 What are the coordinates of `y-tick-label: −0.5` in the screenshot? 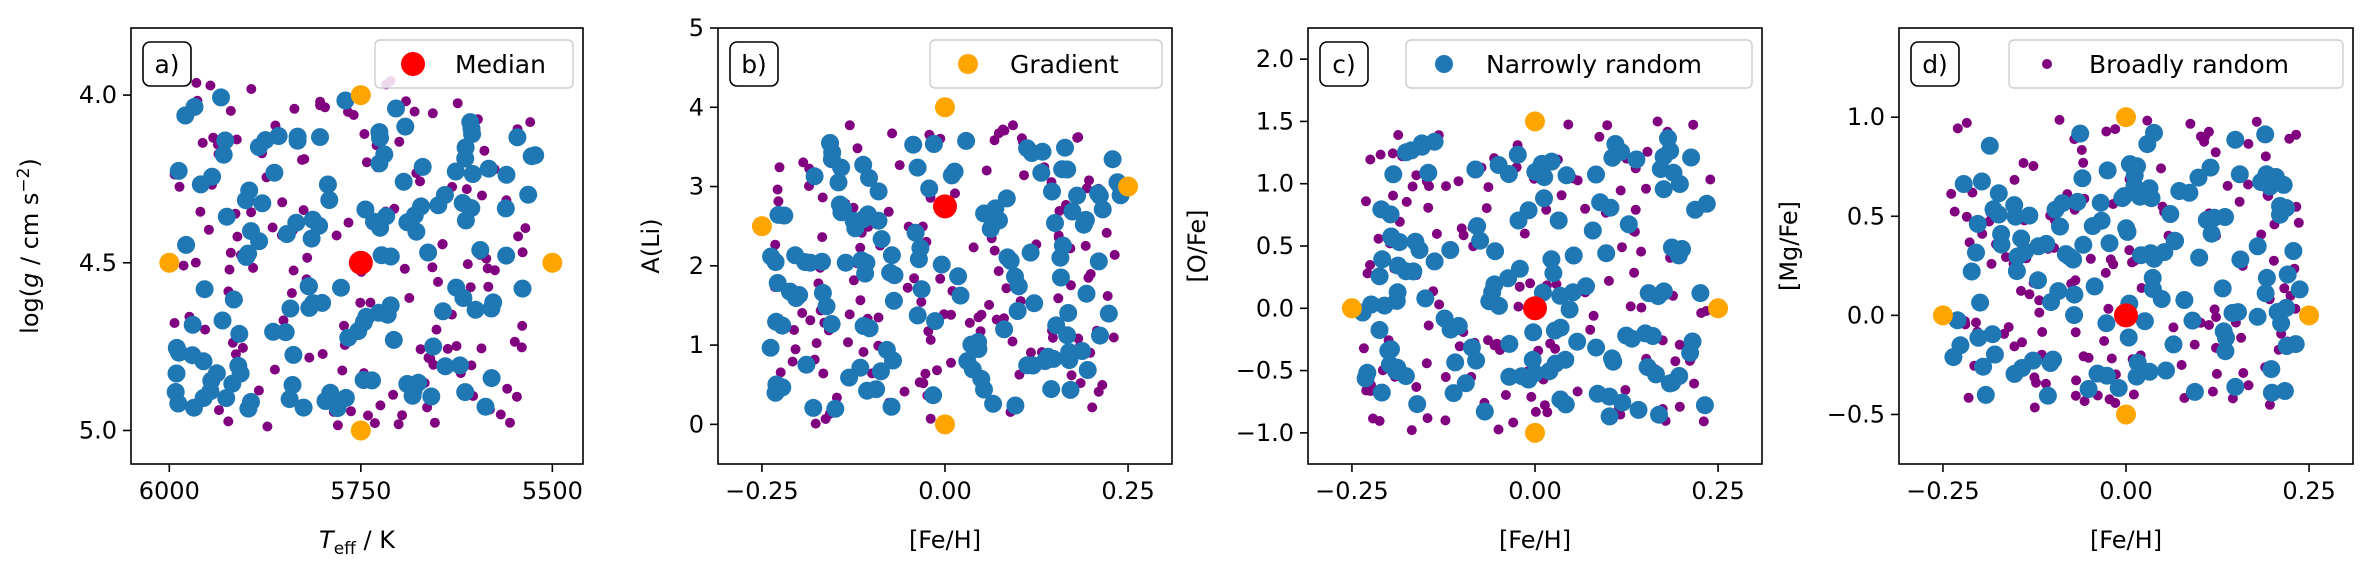 It's located at (1265, 371).